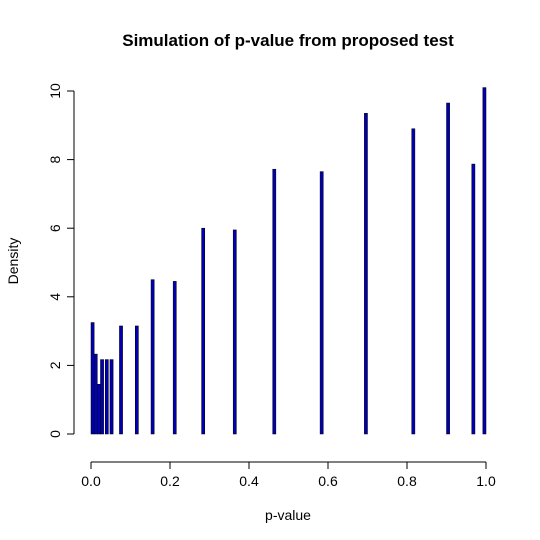 The height and width of the screenshot is (540, 540). What do you see at coordinates (55, 365) in the screenshot?
I see `y-tick-label: 2` at bounding box center [55, 365].